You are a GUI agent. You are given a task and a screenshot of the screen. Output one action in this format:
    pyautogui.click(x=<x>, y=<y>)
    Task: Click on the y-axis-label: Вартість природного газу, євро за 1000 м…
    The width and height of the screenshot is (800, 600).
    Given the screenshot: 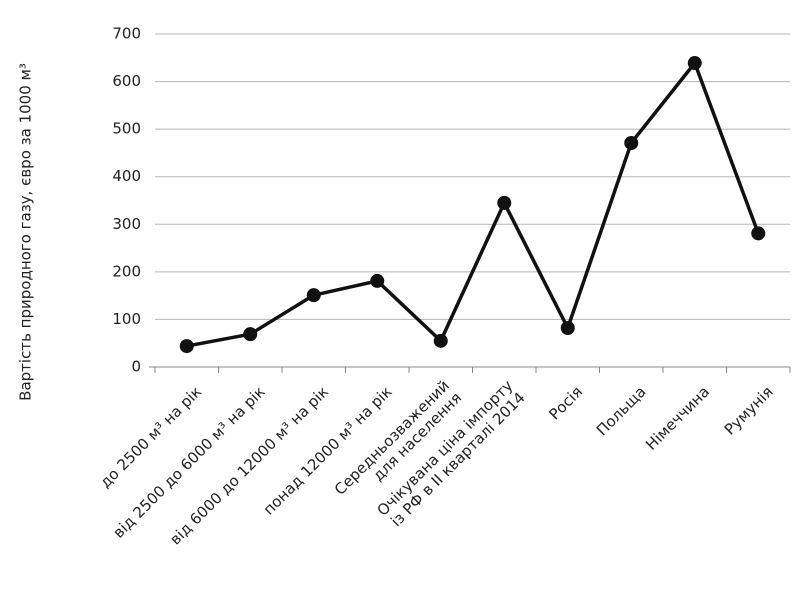 What is the action you would take?
    pyautogui.click(x=26, y=232)
    